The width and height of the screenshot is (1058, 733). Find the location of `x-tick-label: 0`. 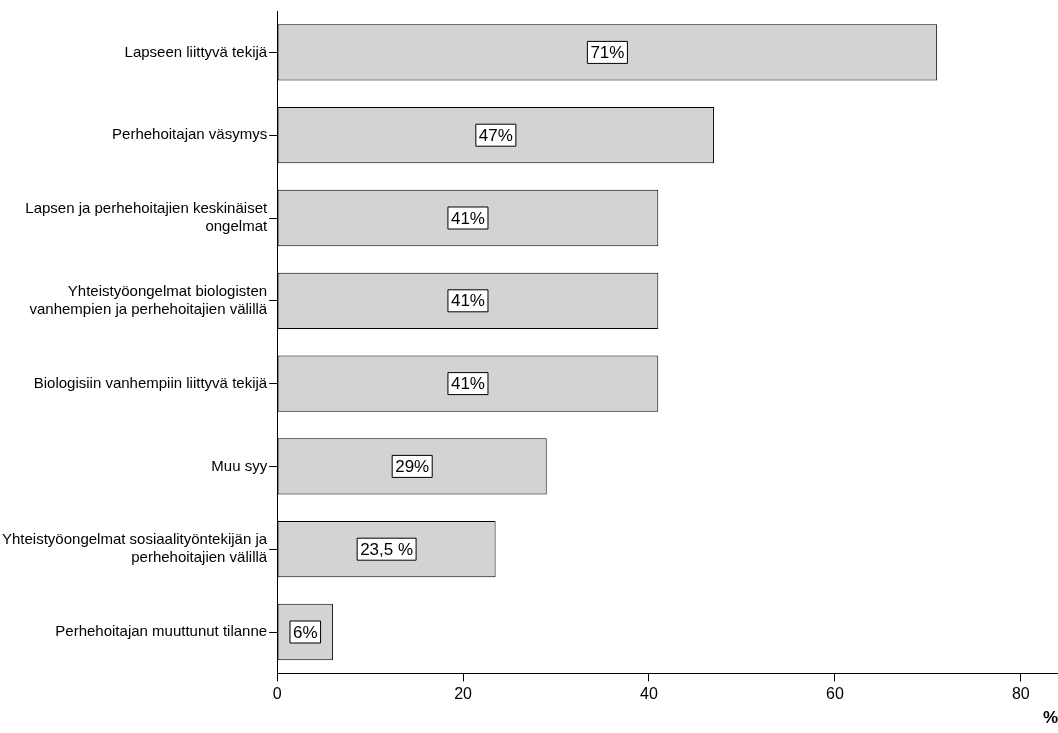

x-tick-label: 0 is located at coordinates (277, 694).